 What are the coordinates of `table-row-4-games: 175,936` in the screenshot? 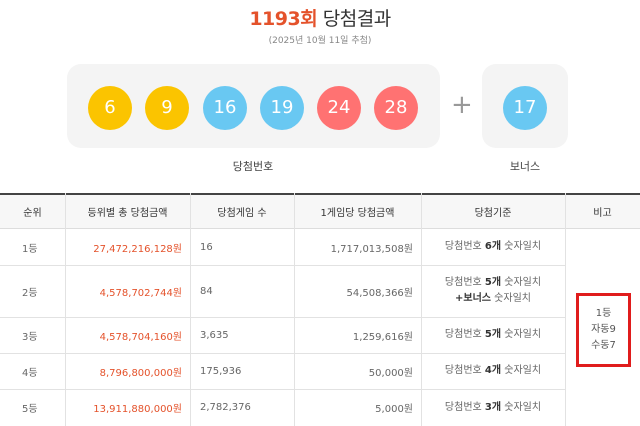 It's located at (221, 371).